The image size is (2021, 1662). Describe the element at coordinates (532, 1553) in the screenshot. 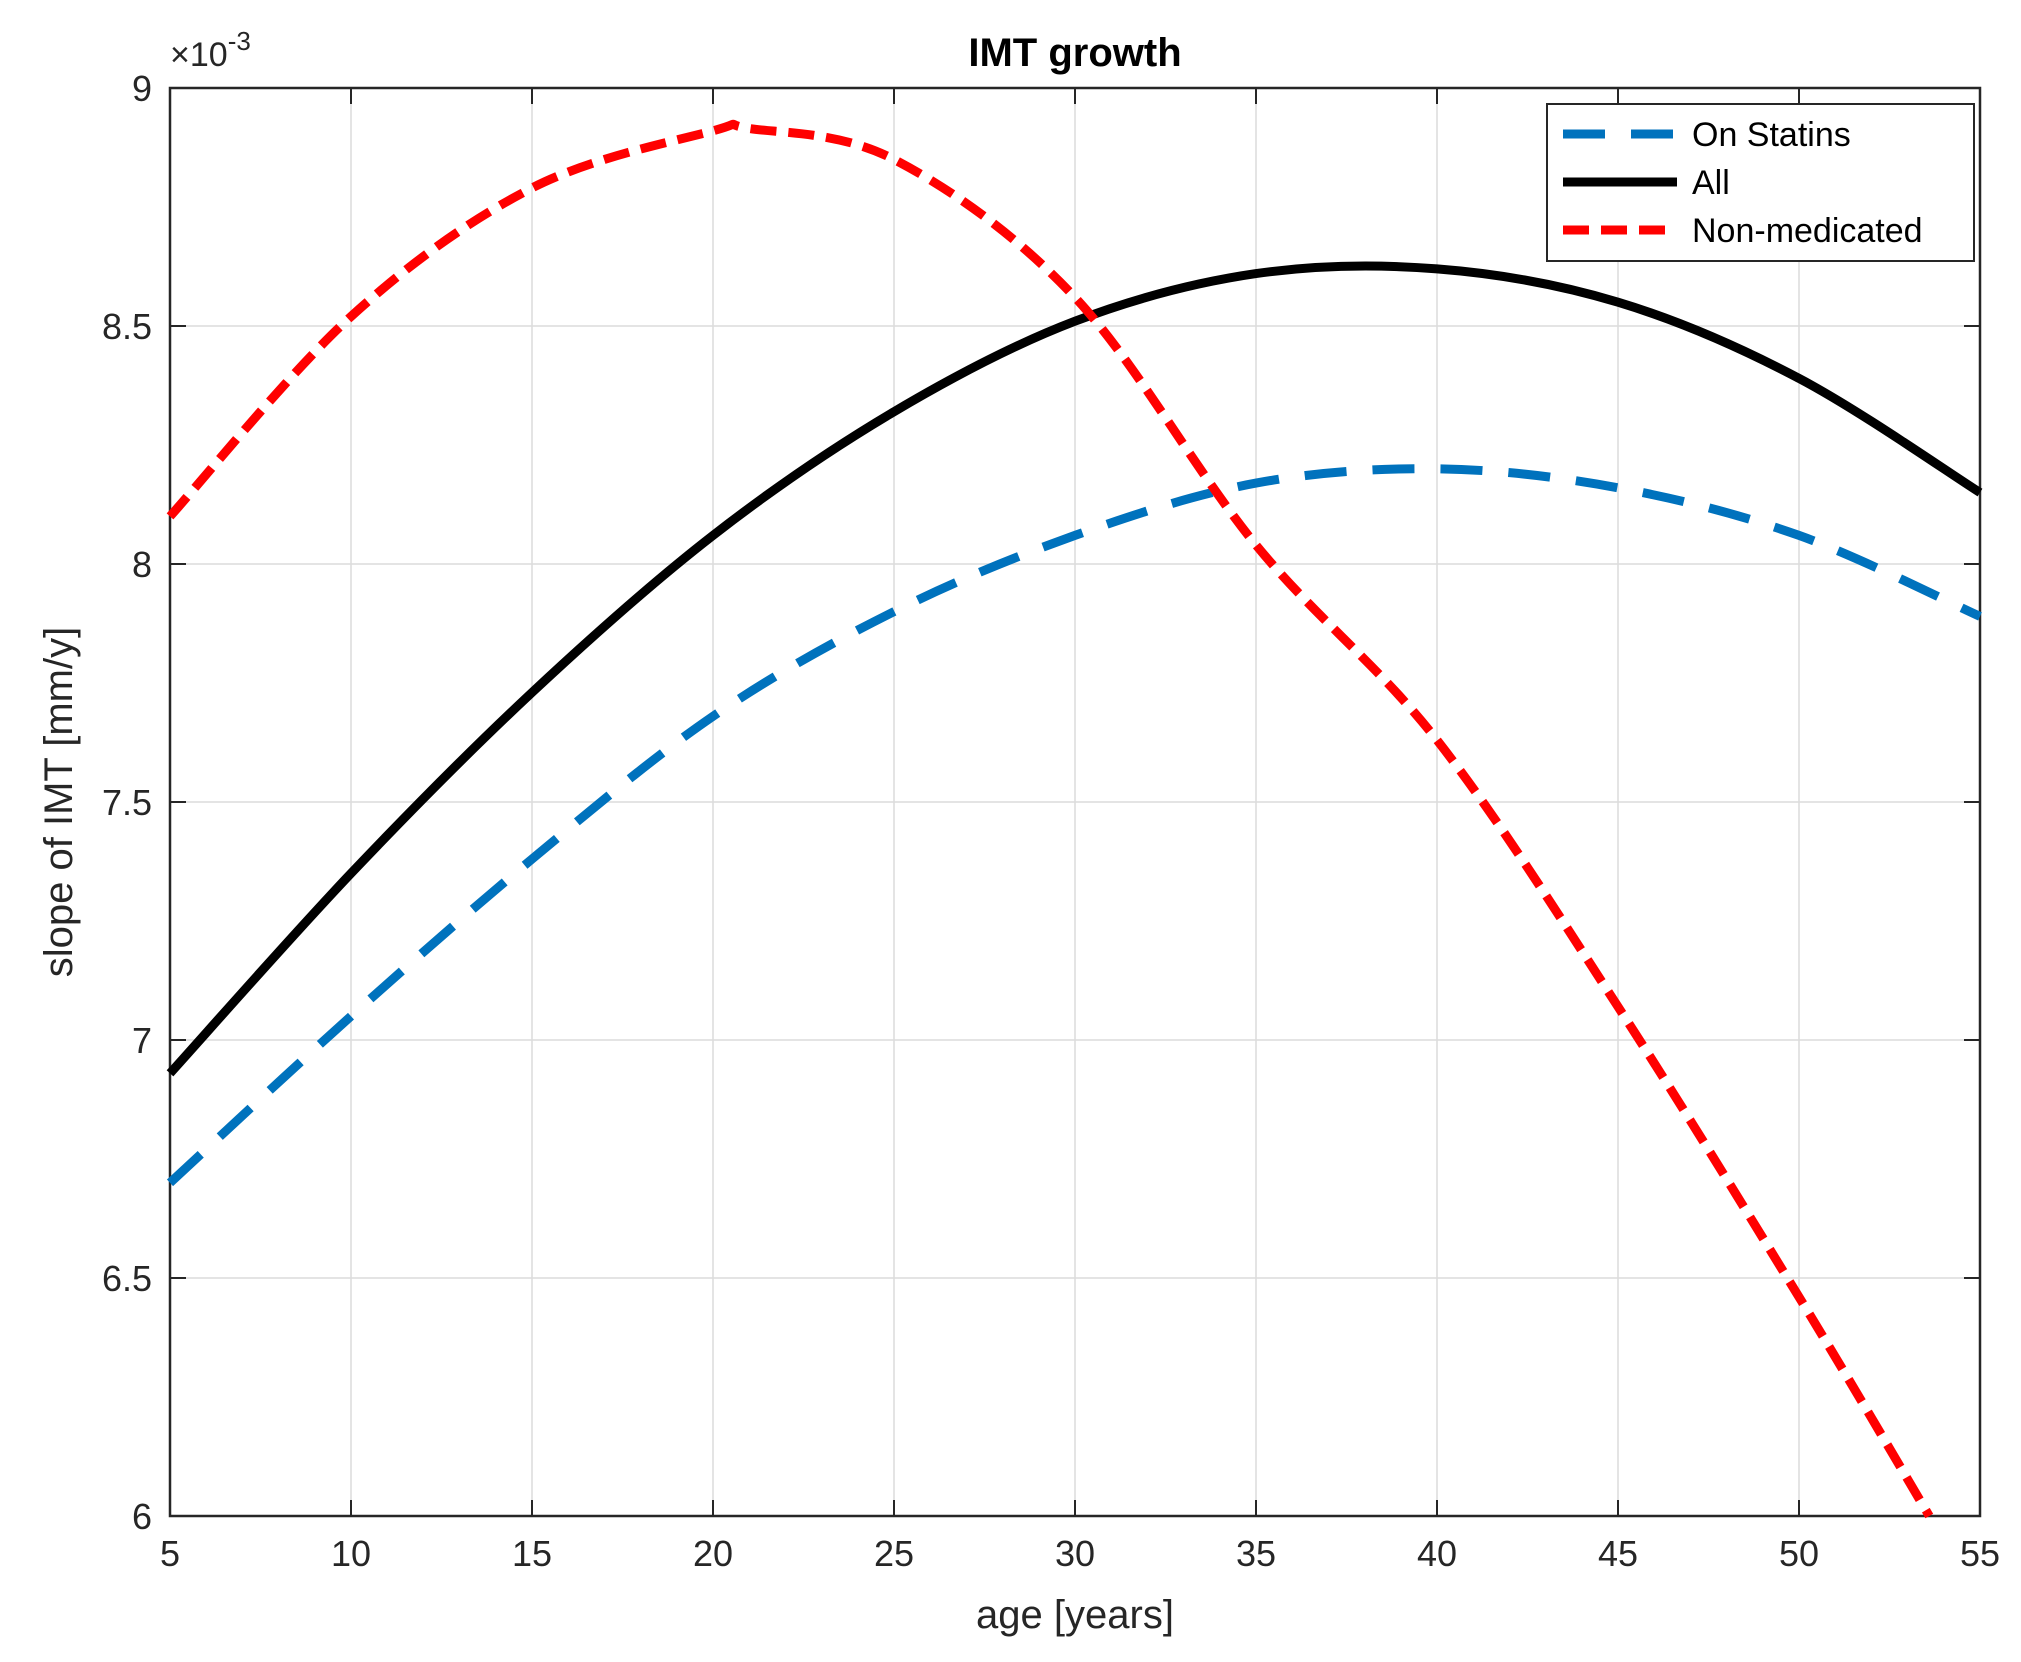

I see `x-tick-label: 15` at that location.